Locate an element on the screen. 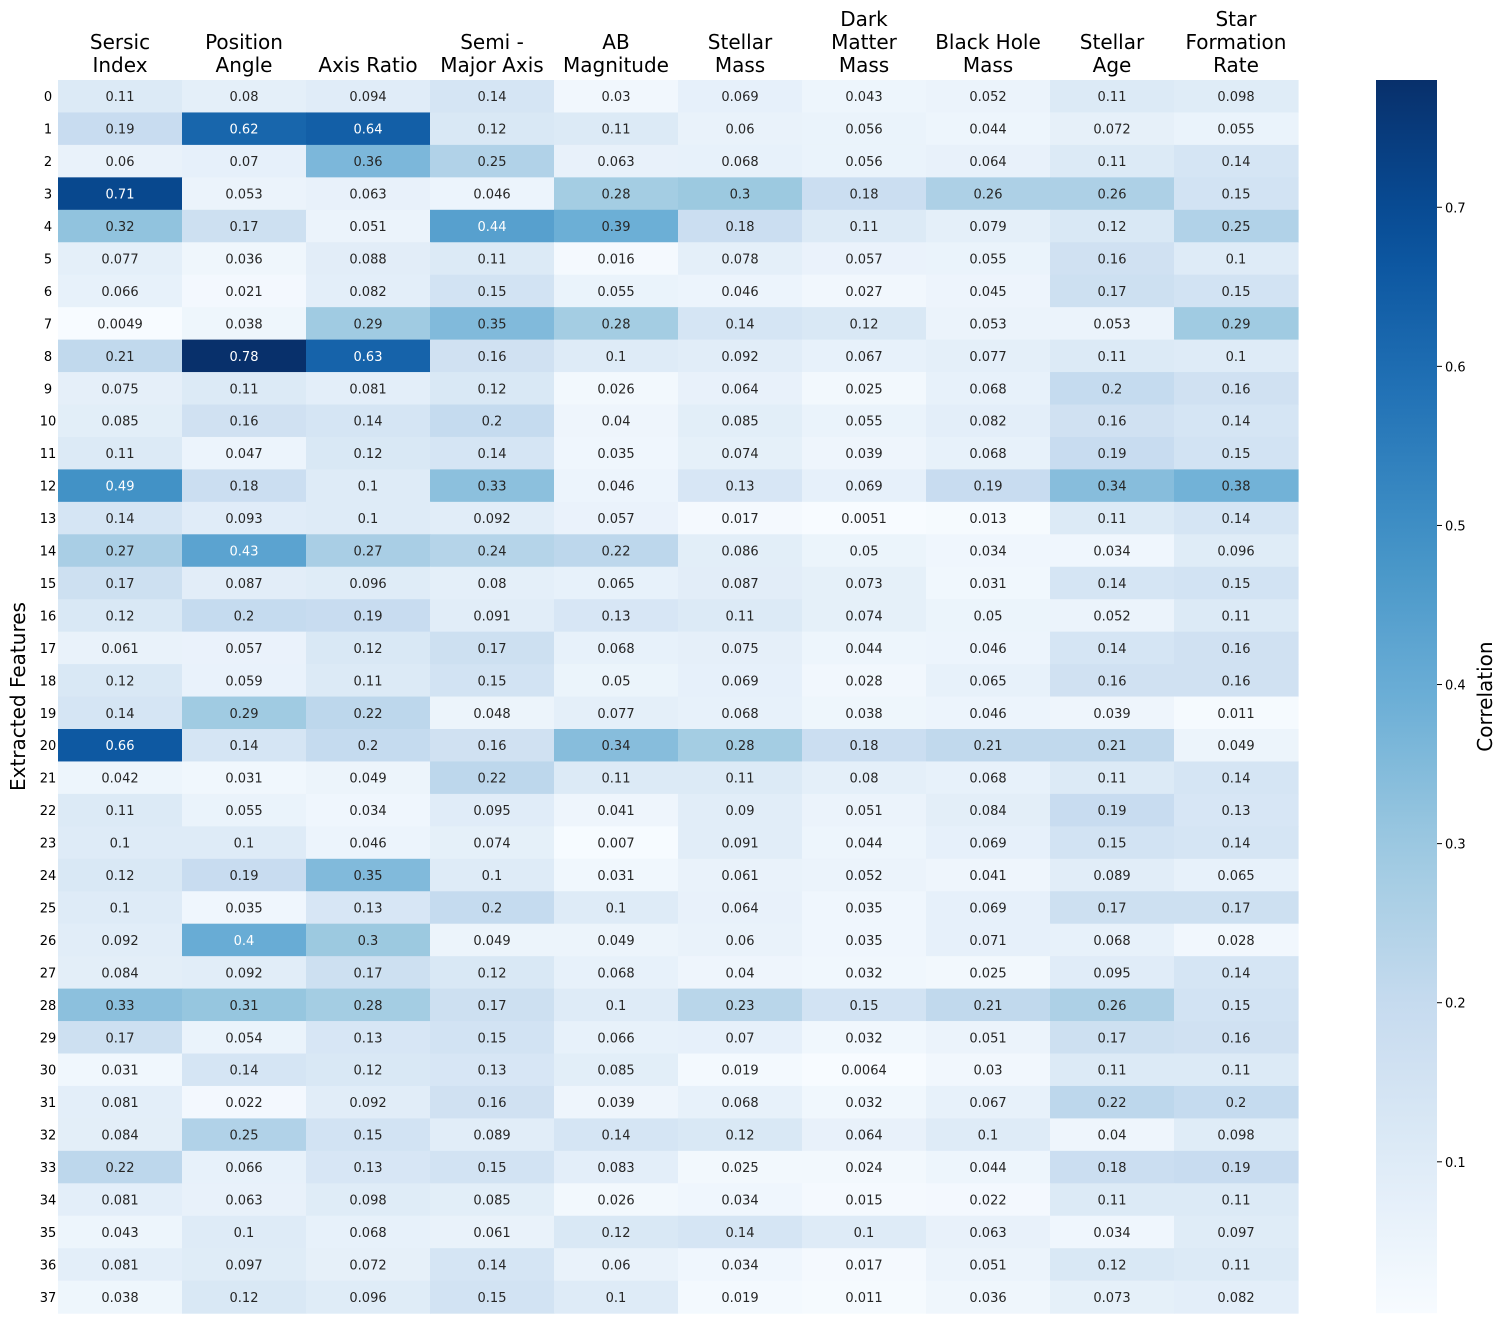  cell-value-label: 0.093 is located at coordinates (243, 519).